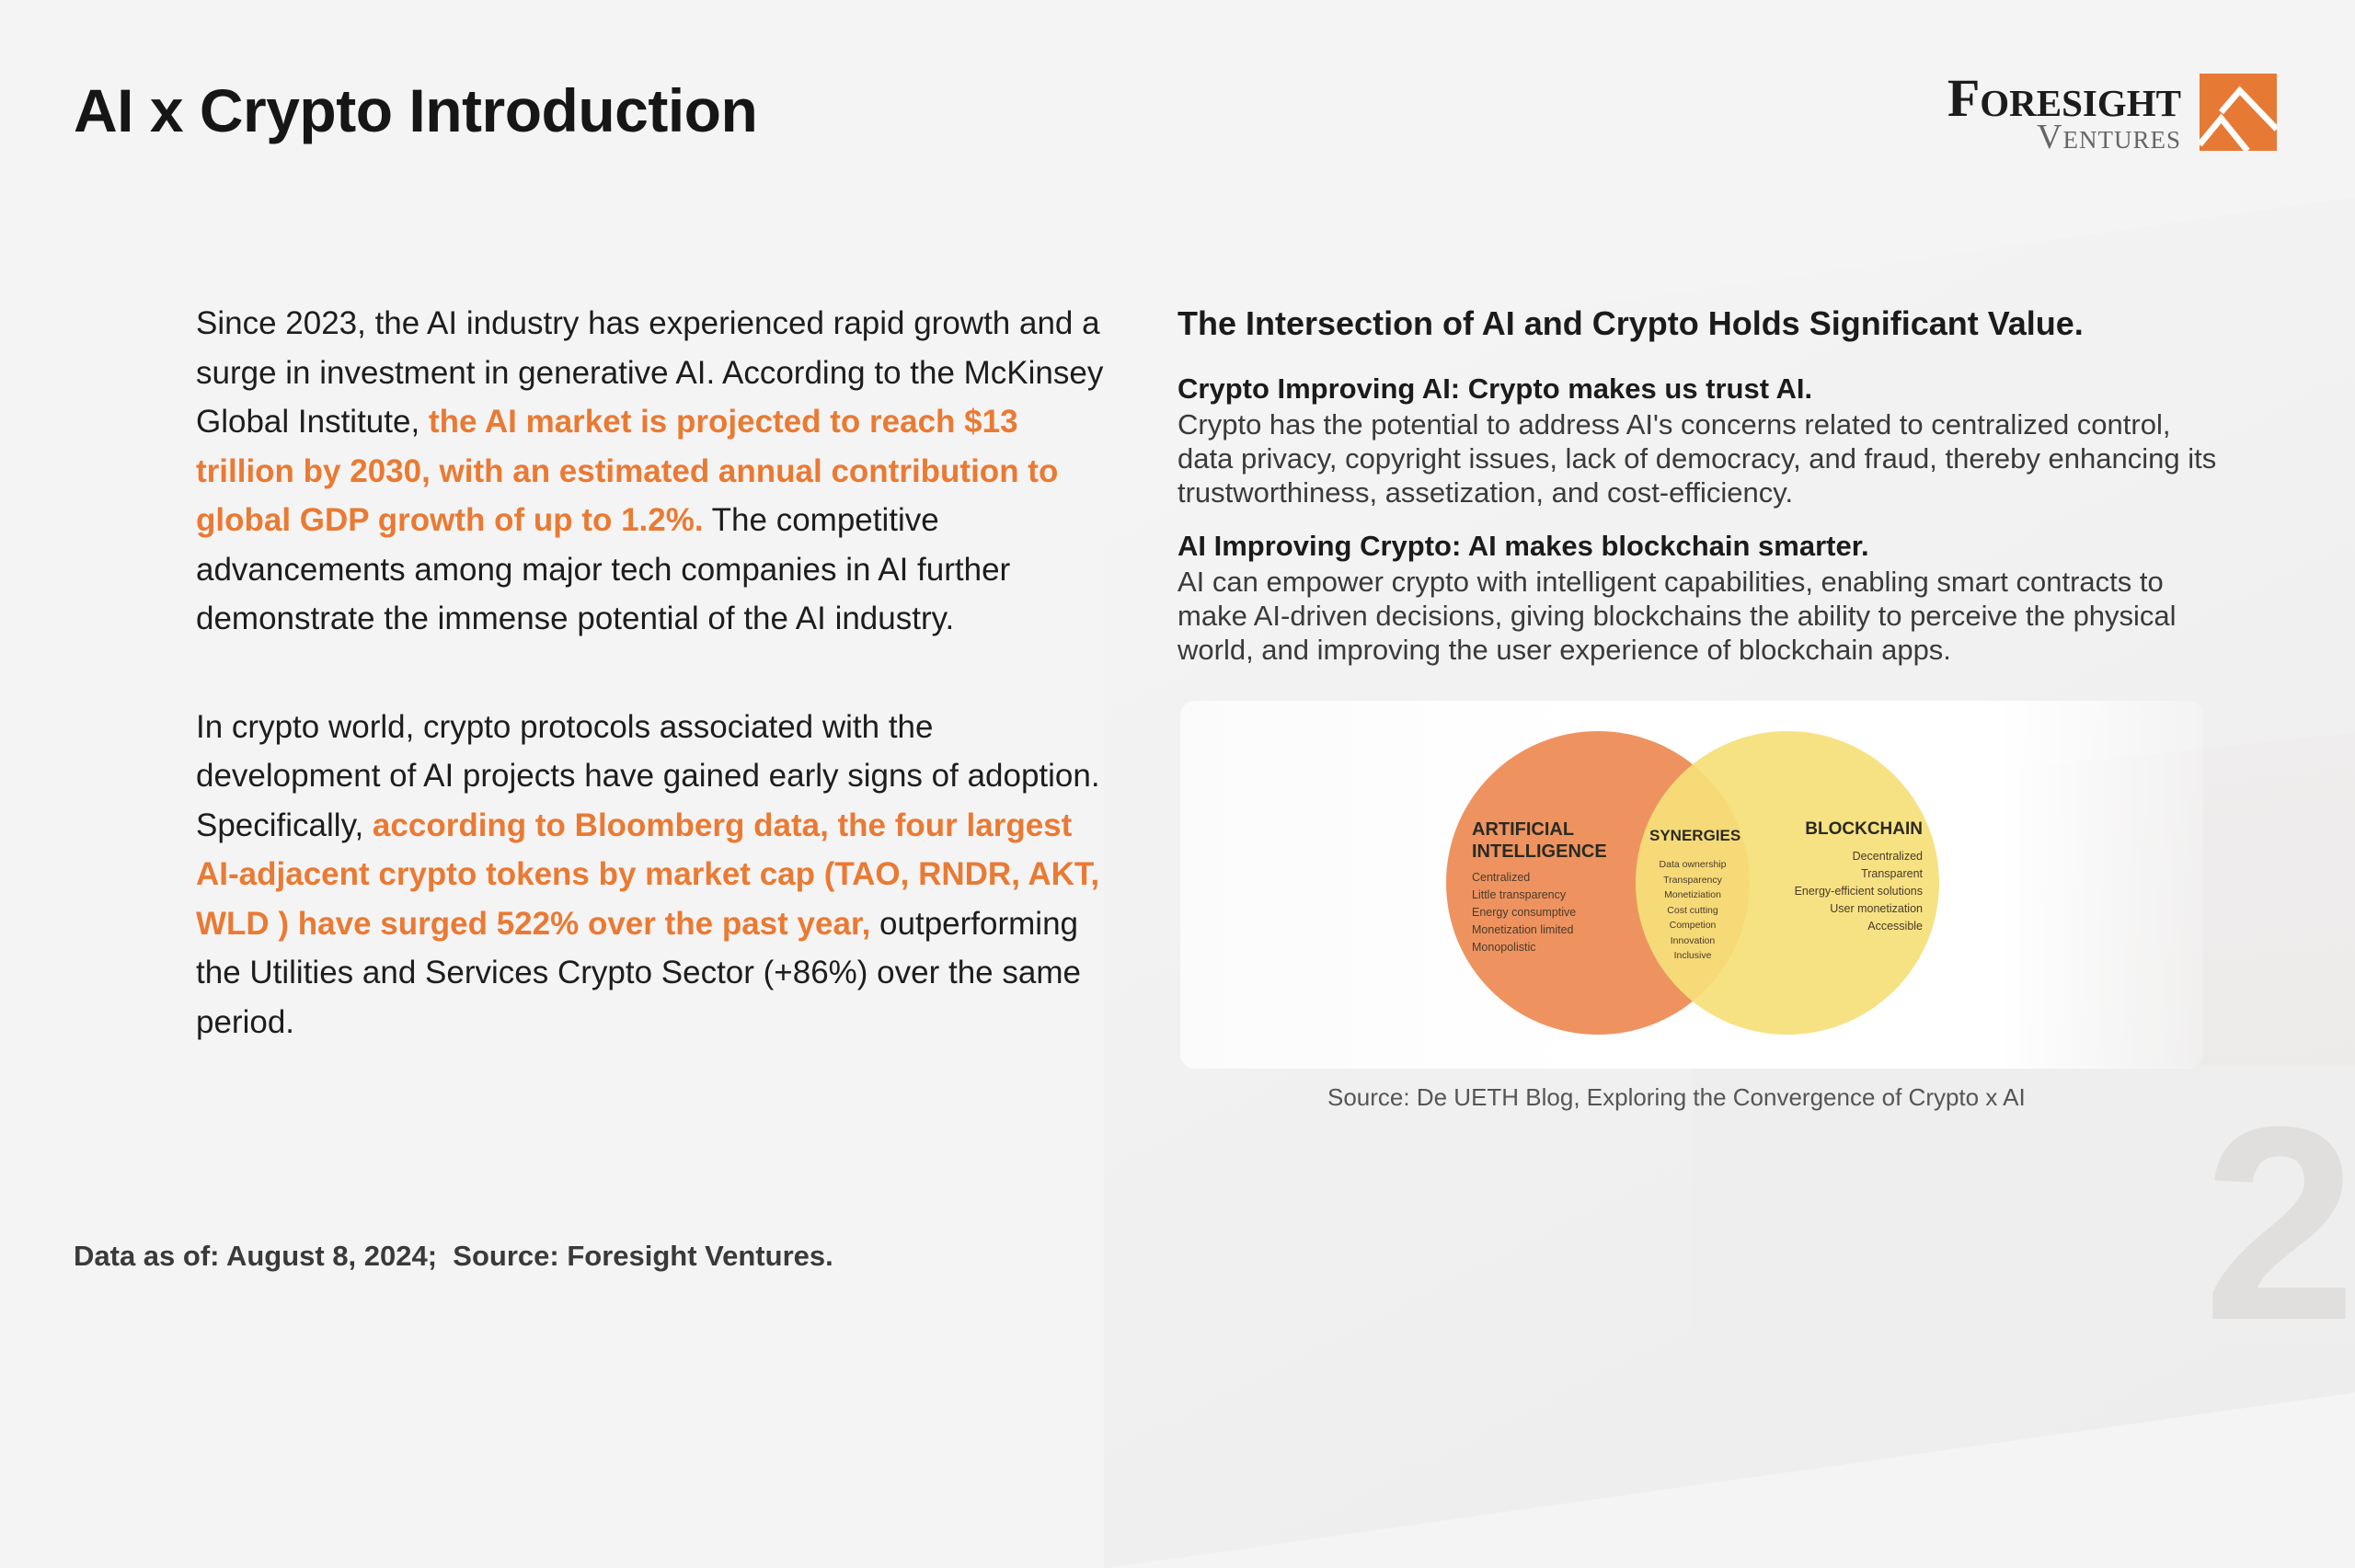  I want to click on list-item: Monopolistic, so click(1504, 947).